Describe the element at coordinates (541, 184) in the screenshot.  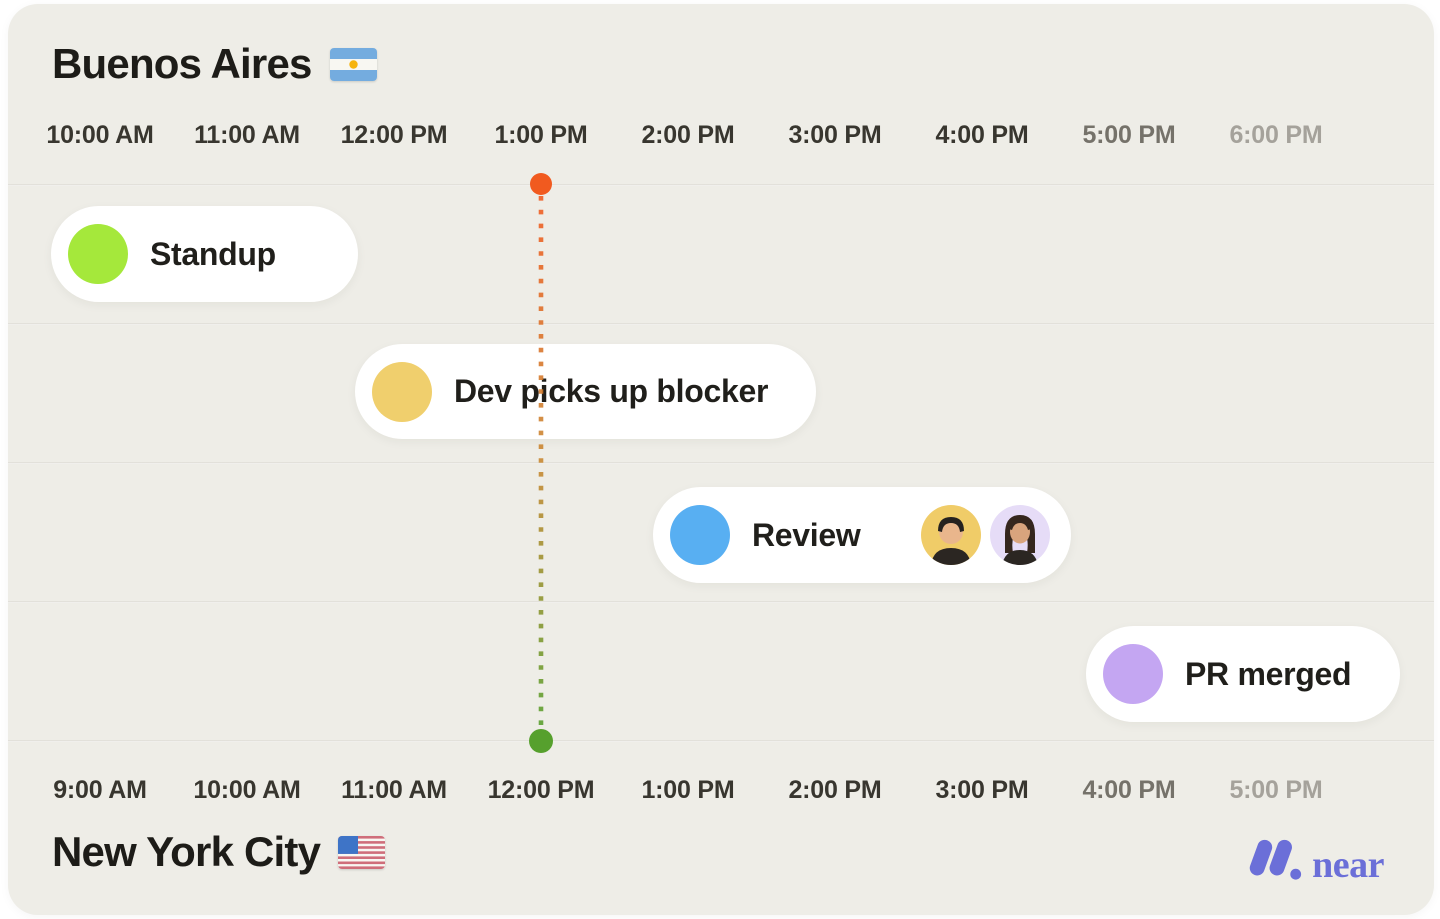
I see `now-marker-top-dot` at that location.